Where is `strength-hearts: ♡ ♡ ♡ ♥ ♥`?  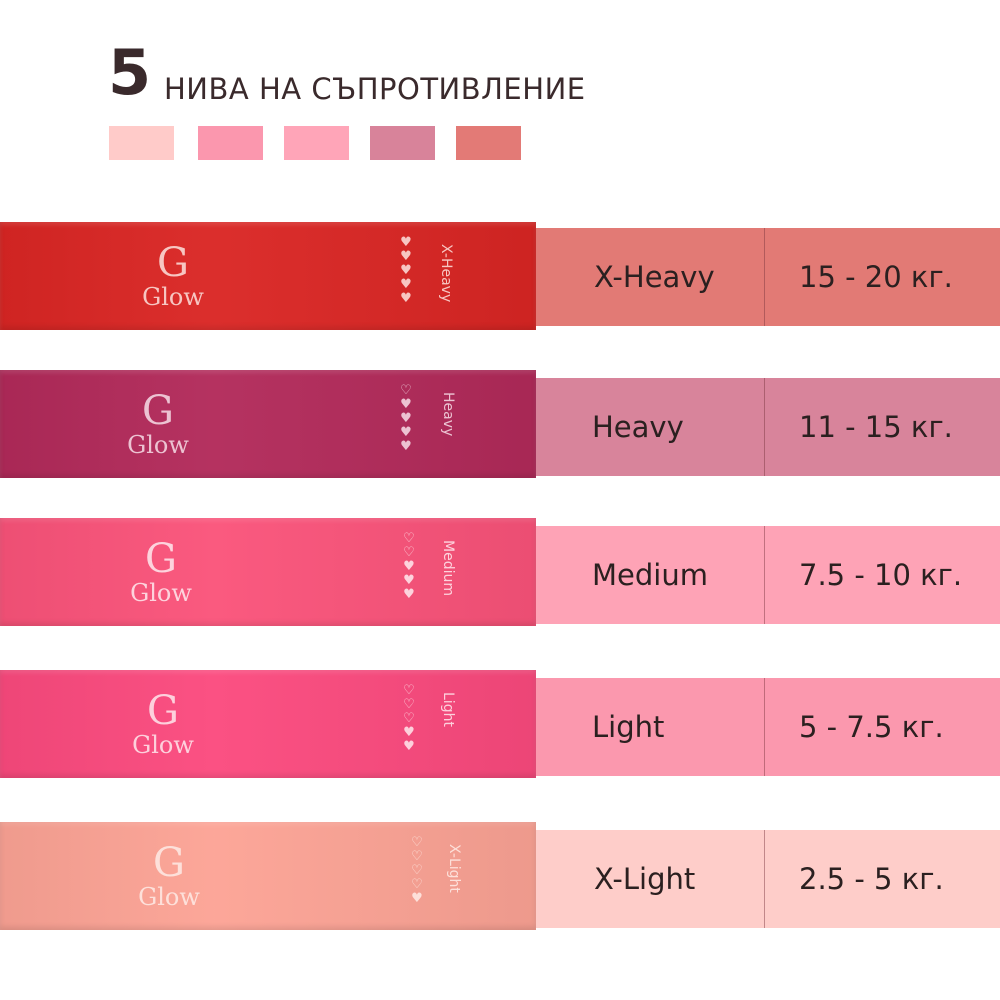
strength-hearts: ♡ ♡ ♡ ♥ ♥ is located at coordinates (409, 719).